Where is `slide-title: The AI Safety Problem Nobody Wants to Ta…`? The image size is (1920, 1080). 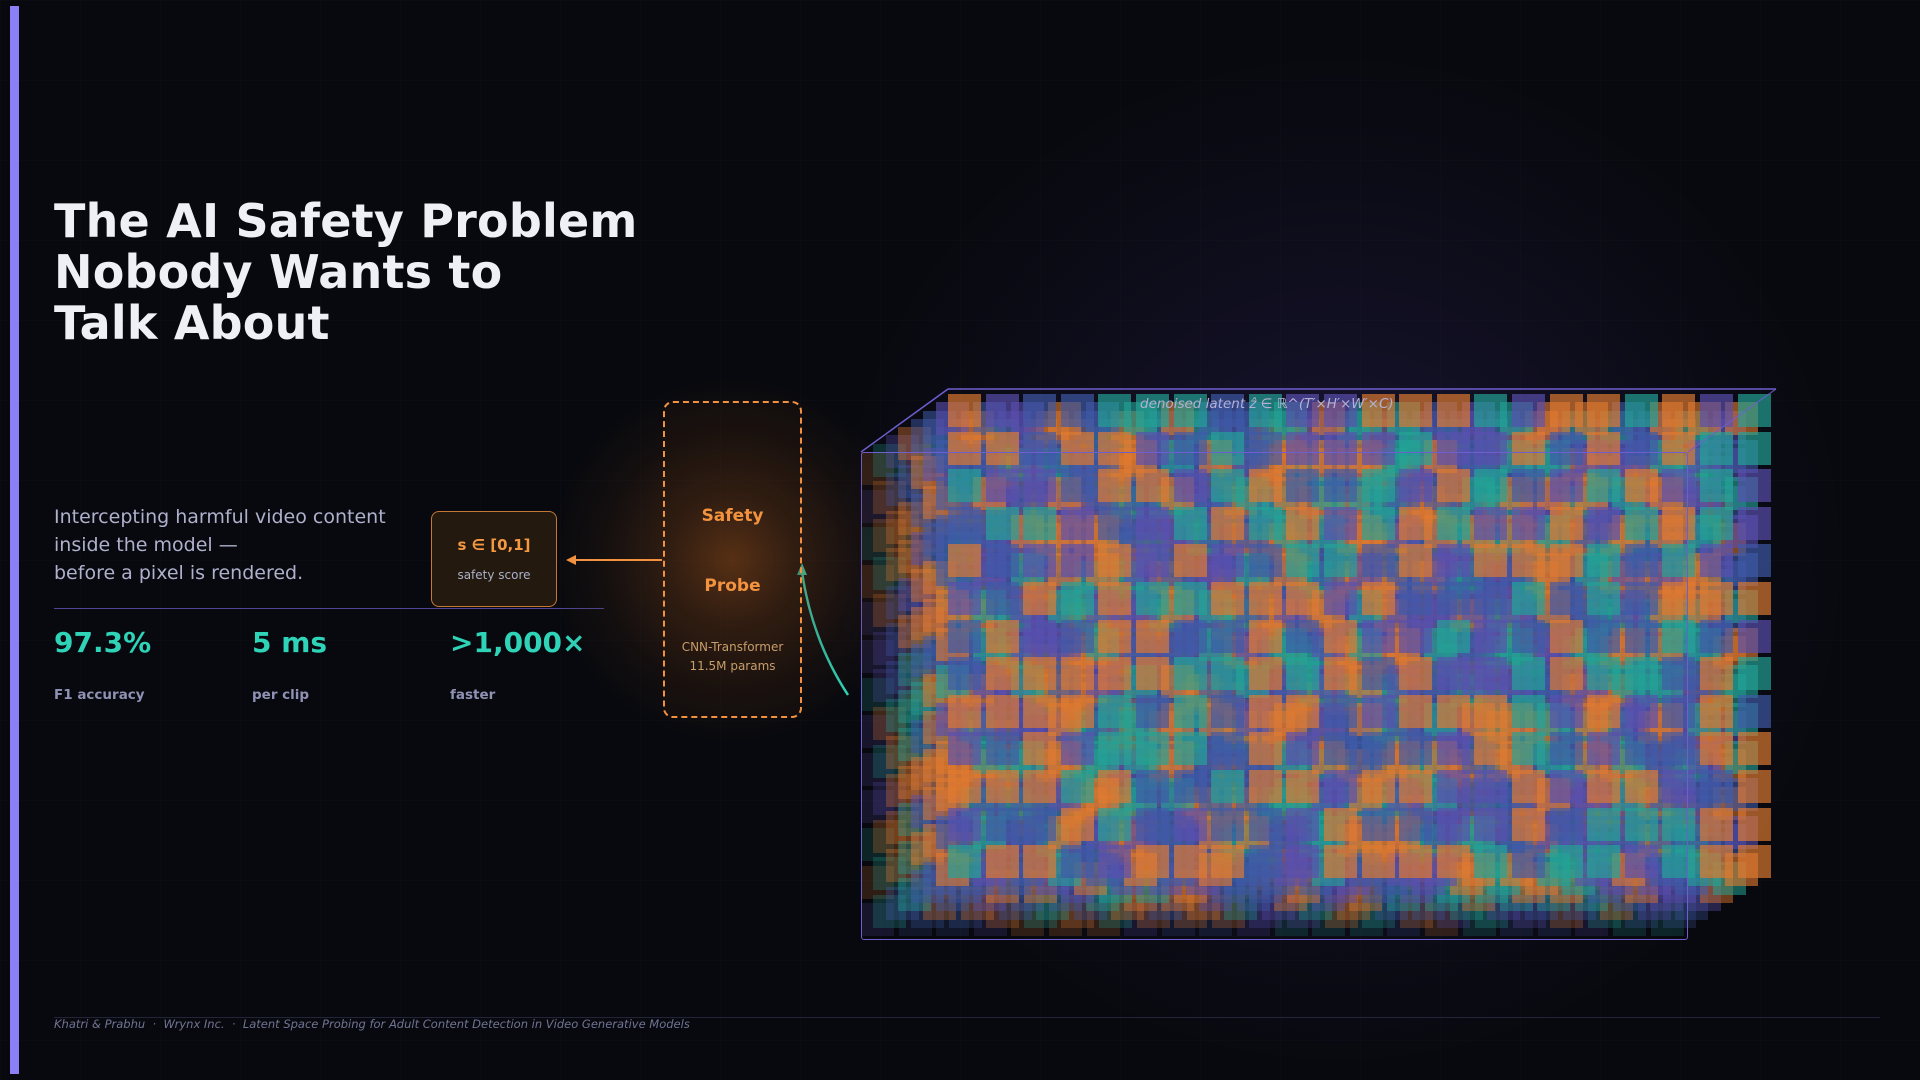
slide-title: The AI Safety Problem Nobody Wants to Ta… is located at coordinates (346, 272).